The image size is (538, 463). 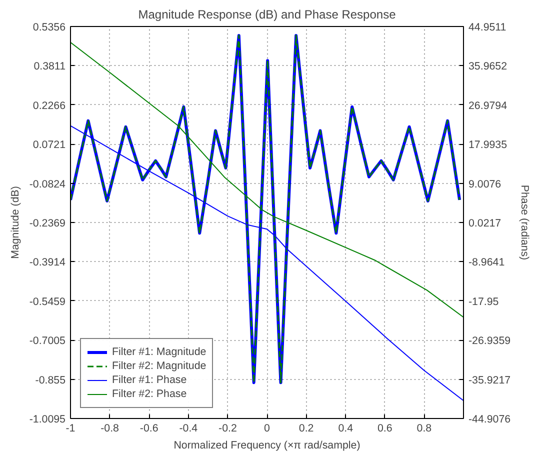 What do you see at coordinates (47, 302) in the screenshot?
I see `y-tick-label: -0.5459` at bounding box center [47, 302].